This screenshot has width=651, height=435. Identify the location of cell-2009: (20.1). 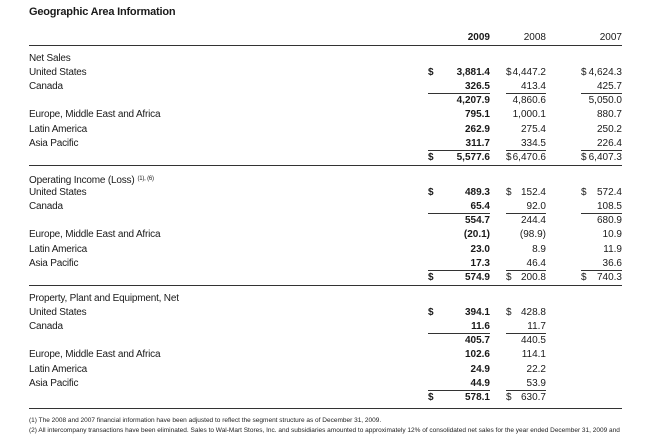
(459, 235).